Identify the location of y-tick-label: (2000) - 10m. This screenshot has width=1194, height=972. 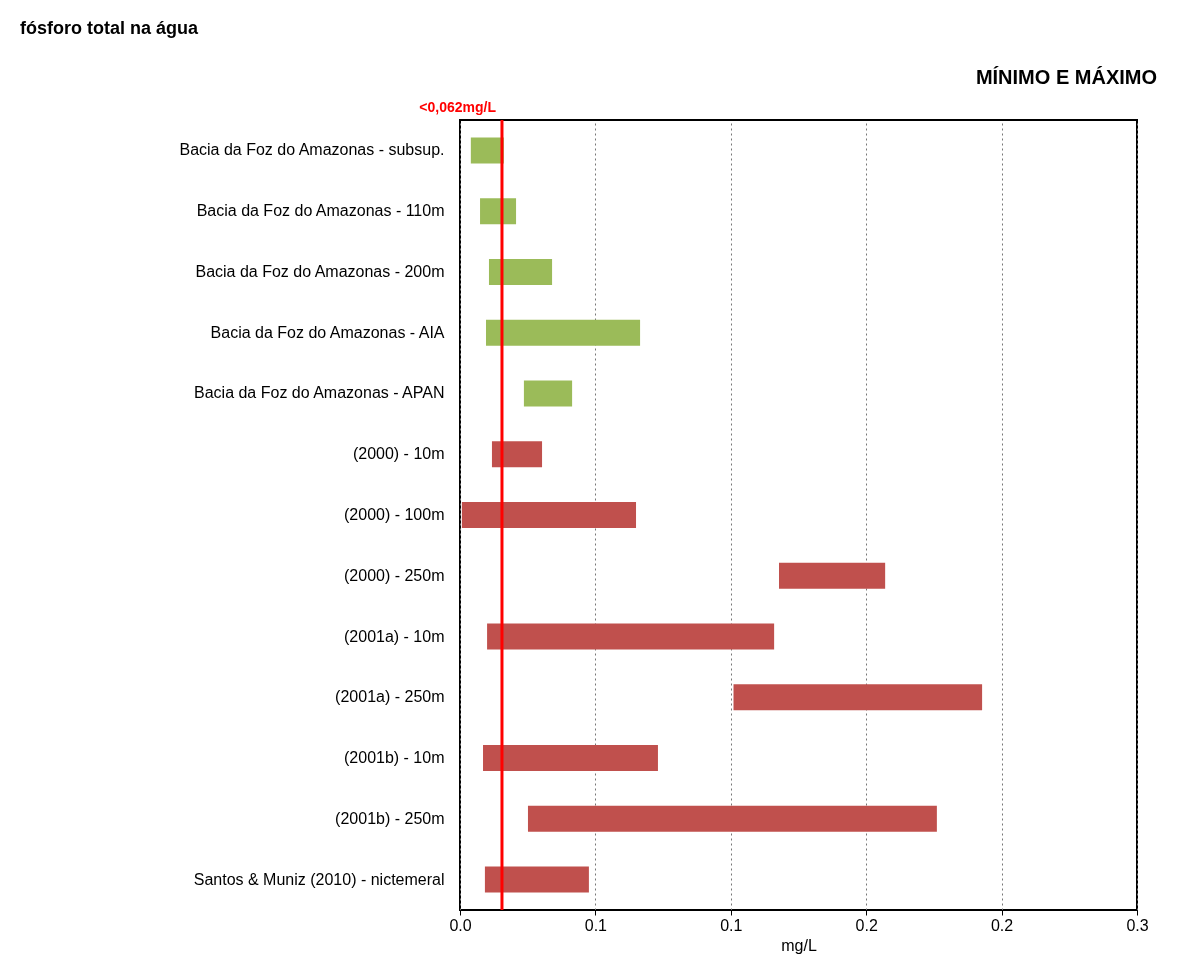
(398, 454).